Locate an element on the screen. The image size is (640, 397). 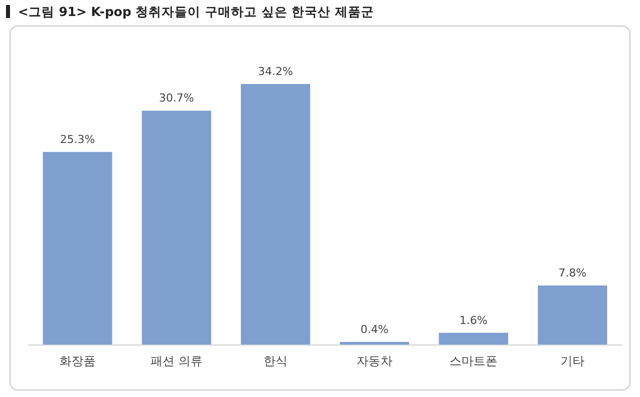
data-label: 7.8% is located at coordinates (572, 273).